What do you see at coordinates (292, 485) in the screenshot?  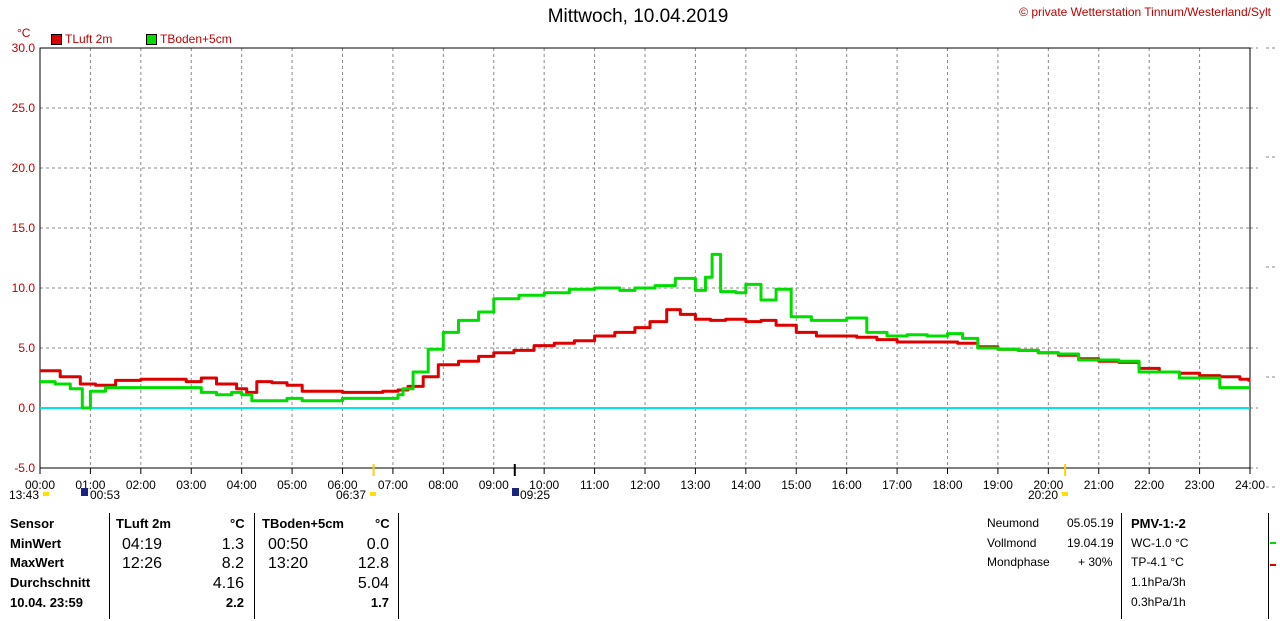 I see `x-tick-label: 05:00` at bounding box center [292, 485].